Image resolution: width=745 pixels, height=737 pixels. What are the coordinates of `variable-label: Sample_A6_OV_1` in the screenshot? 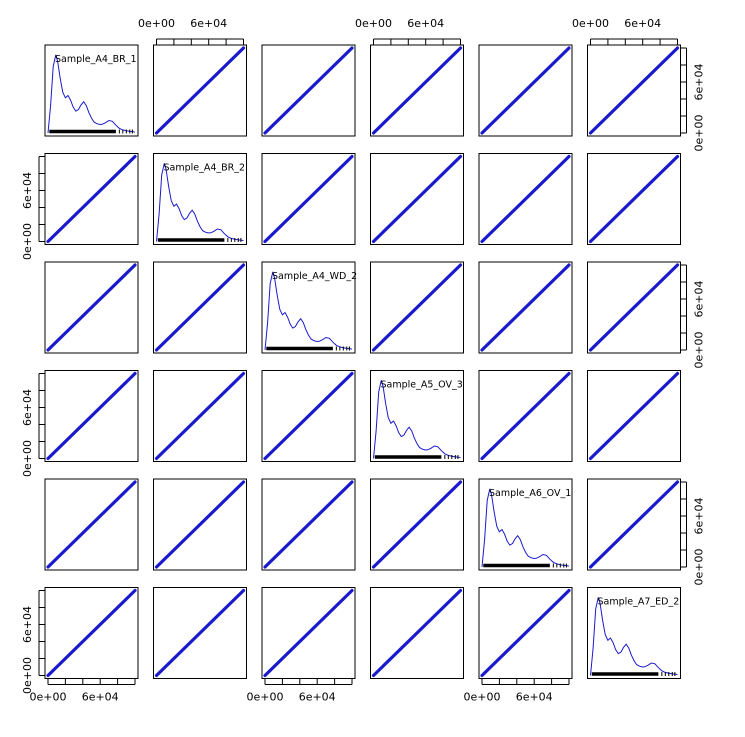 It's located at (530, 493).